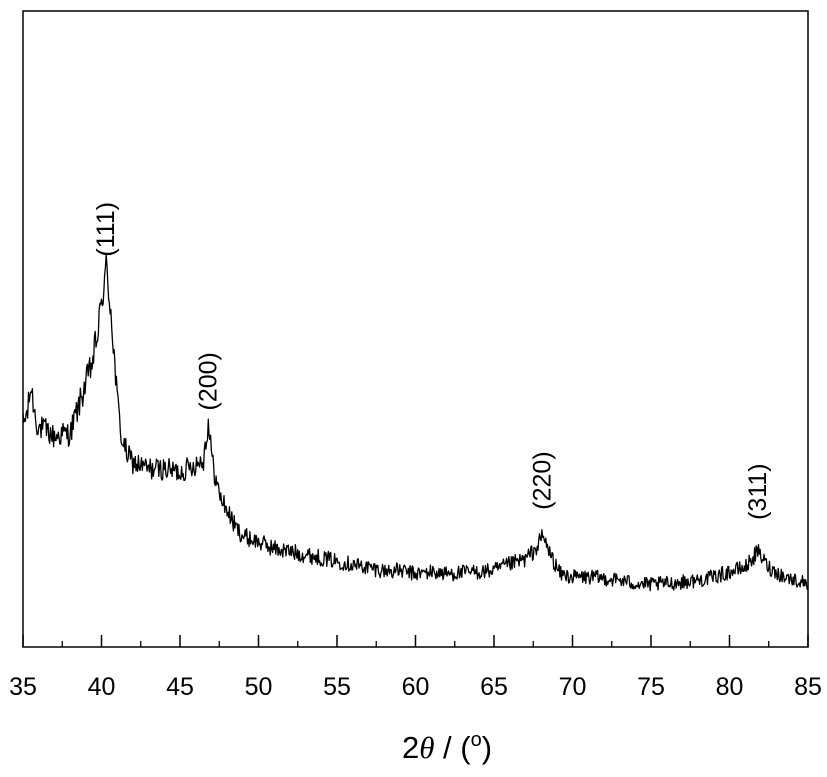 Image resolution: width=827 pixels, height=777 pixels. What do you see at coordinates (758, 491) in the screenshot?
I see `peak-label: (311)` at bounding box center [758, 491].